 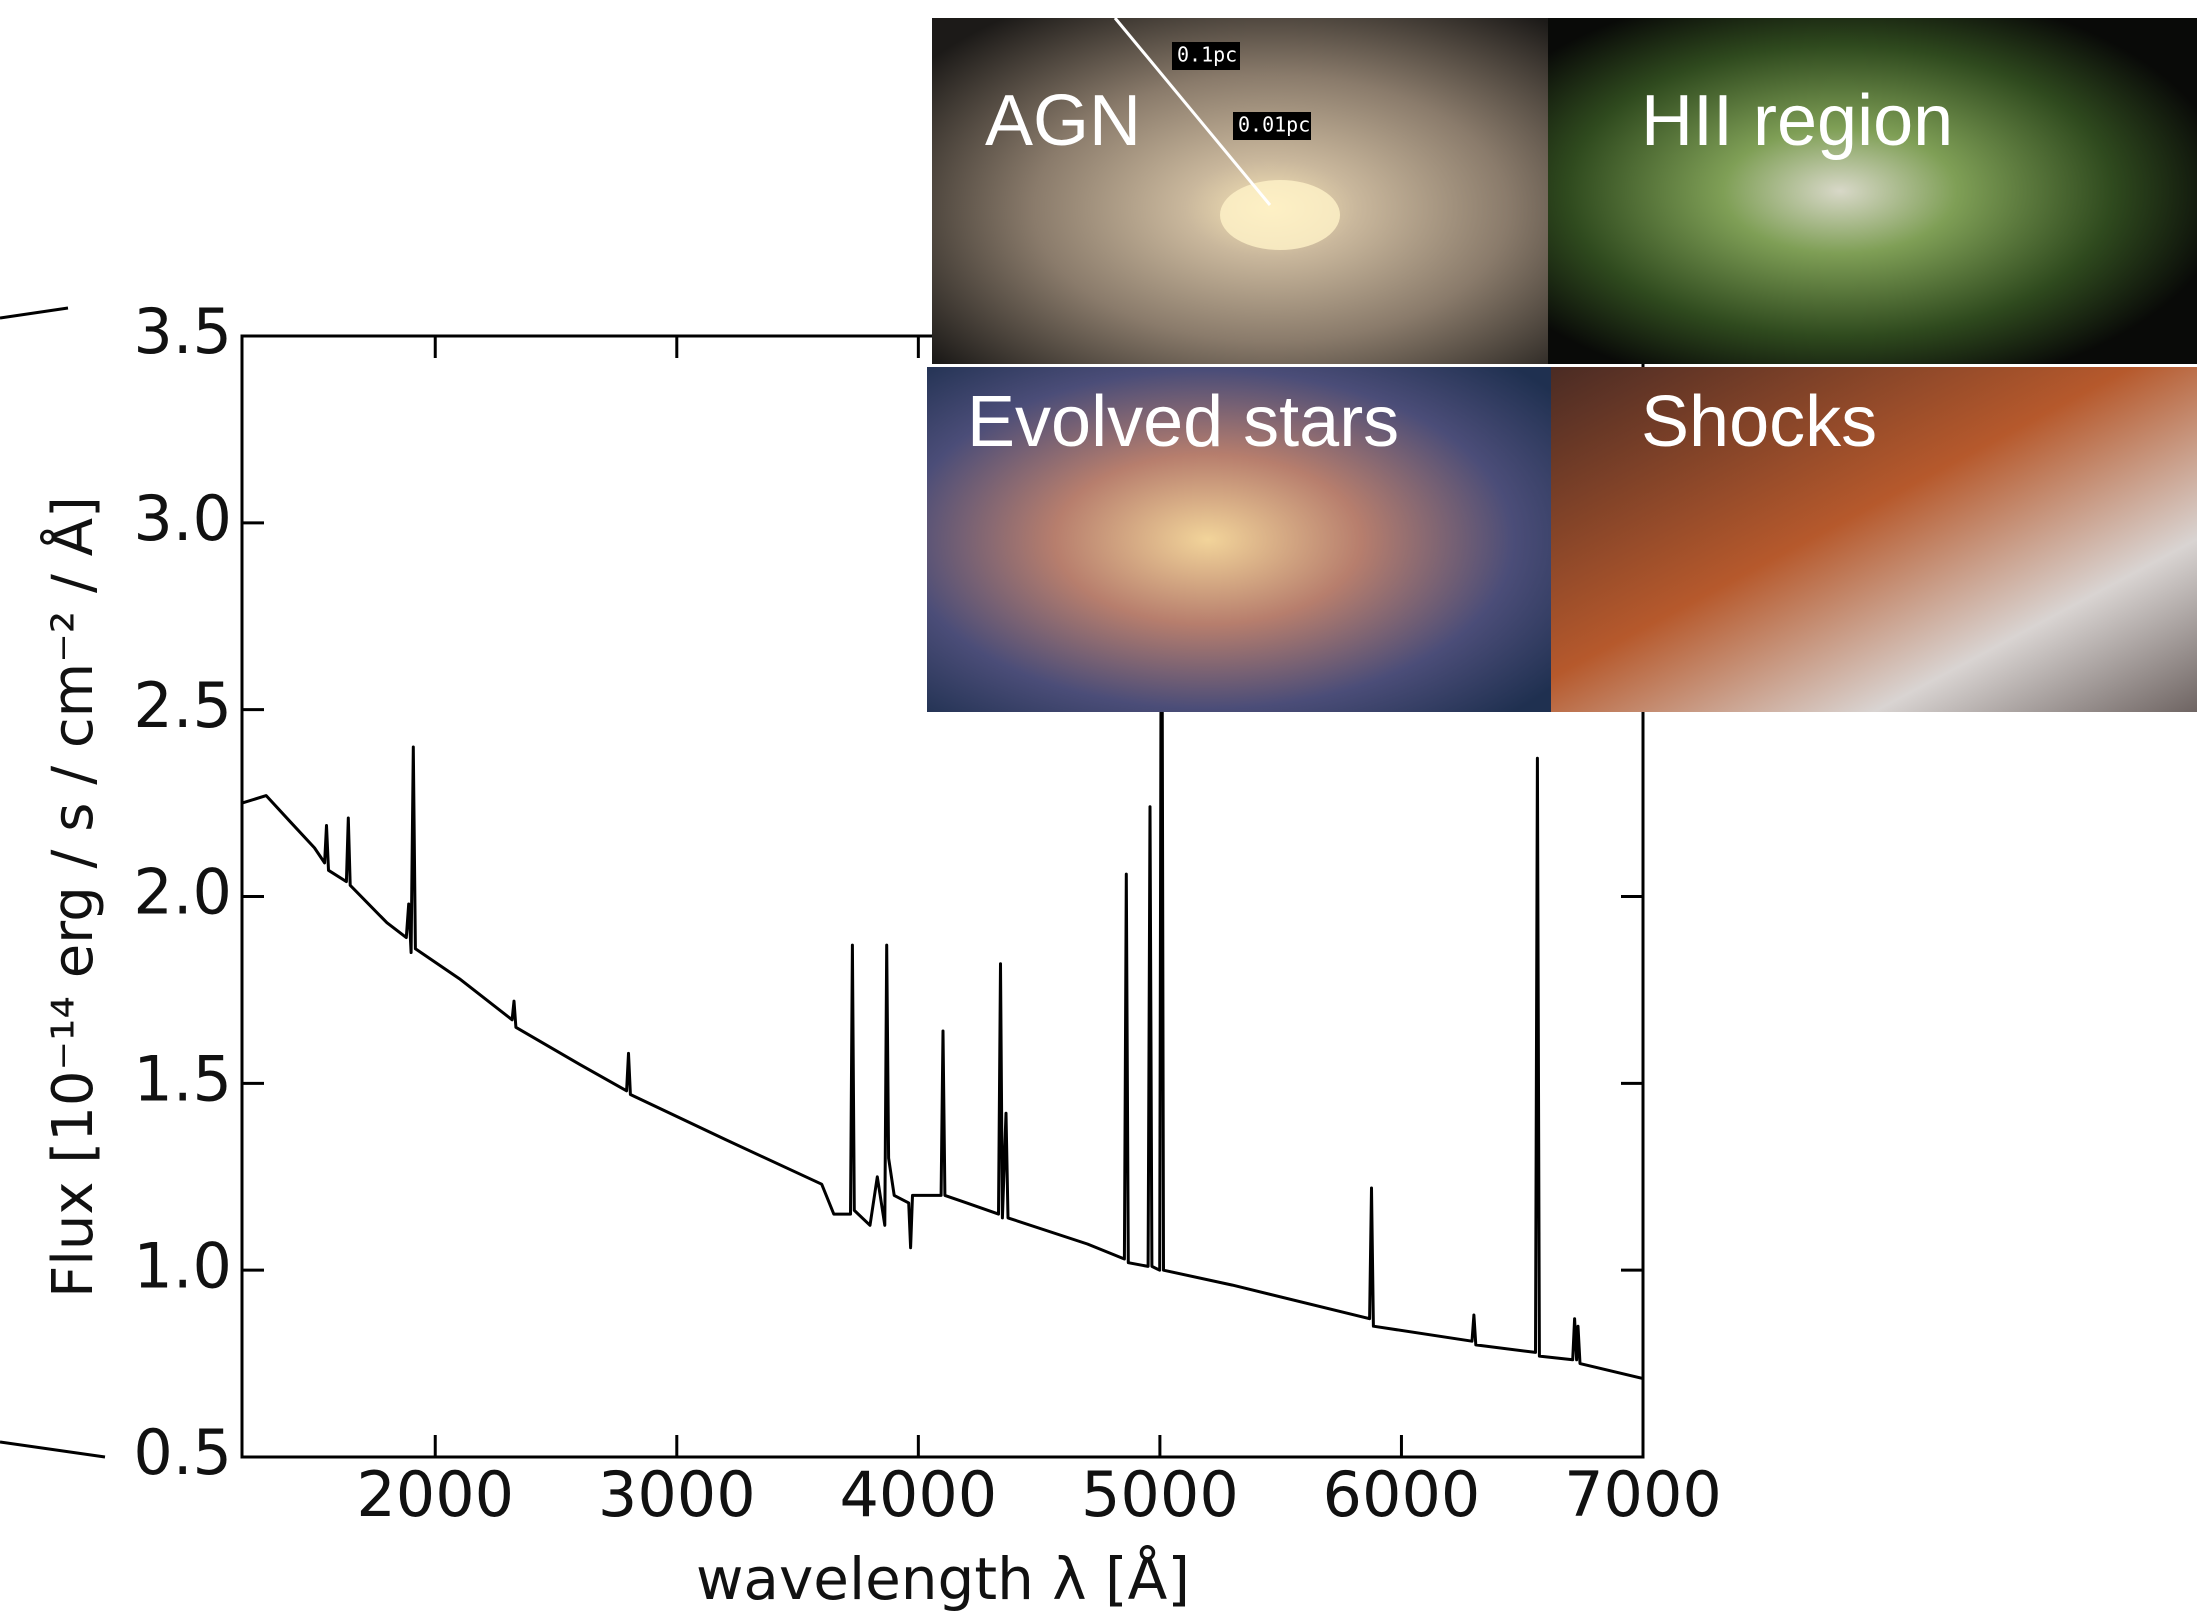 What do you see at coordinates (1643, 1494) in the screenshot?
I see `x-tick-label: 7000` at bounding box center [1643, 1494].